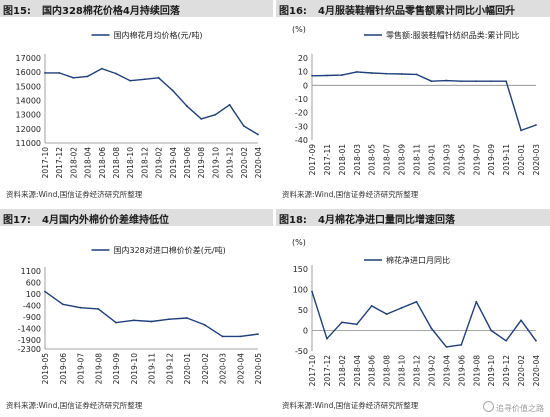  What do you see at coordinates (342, 160) in the screenshot?
I see `x-tick-label: 2018-01` at bounding box center [342, 160].